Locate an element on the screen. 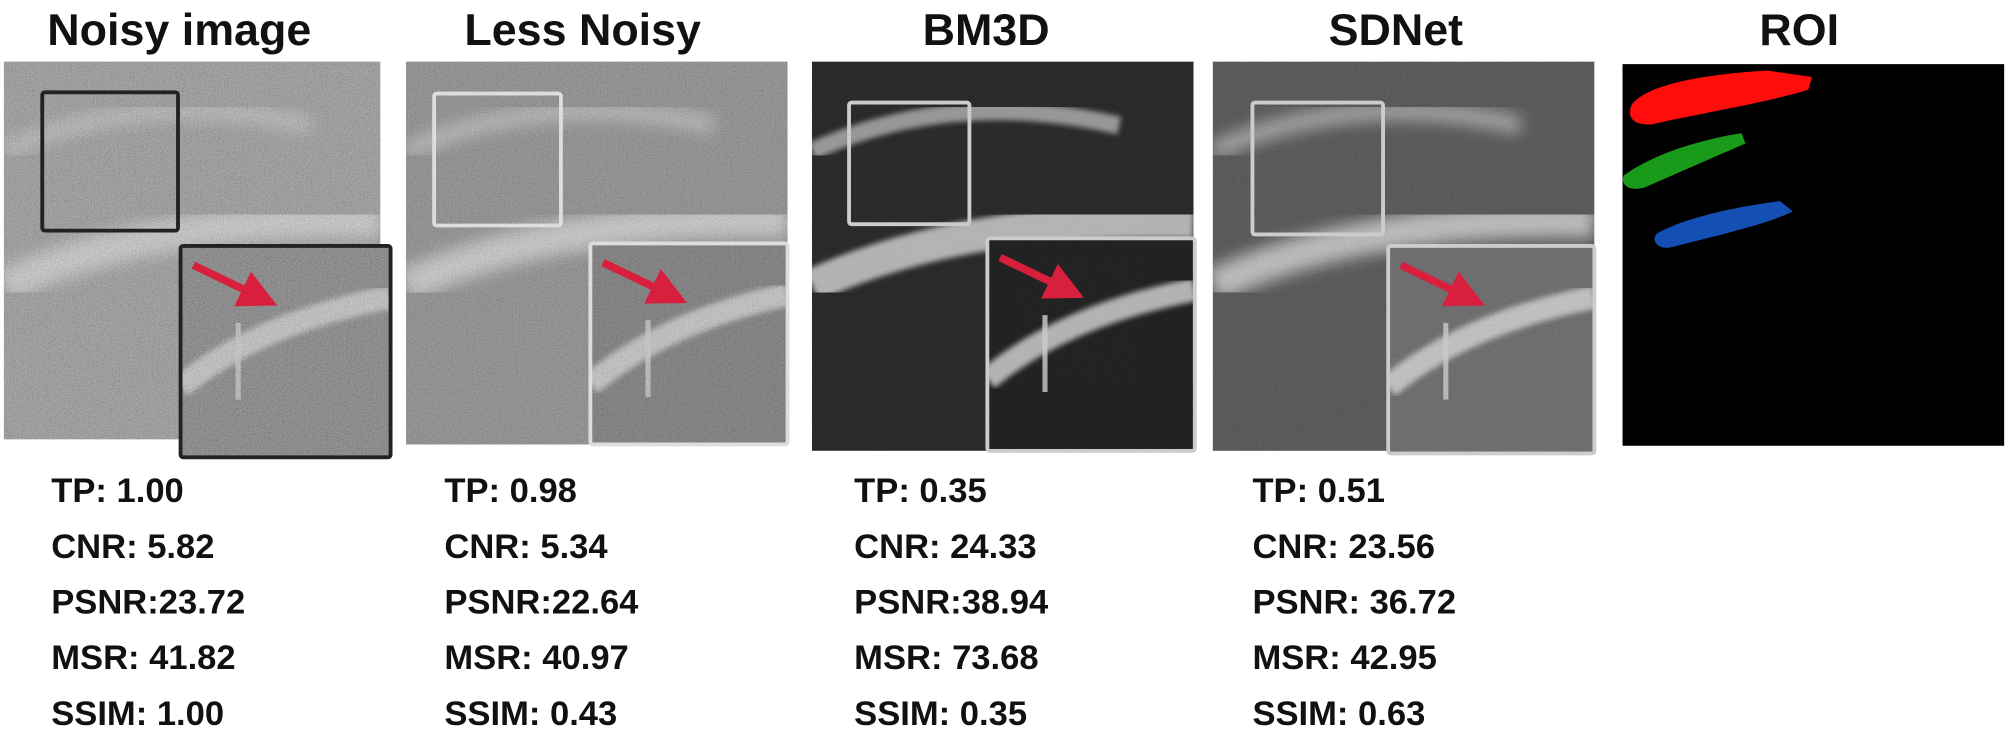 This screenshot has height=734, width=2008. metric: CNR: 23.56 is located at coordinates (1343, 547).